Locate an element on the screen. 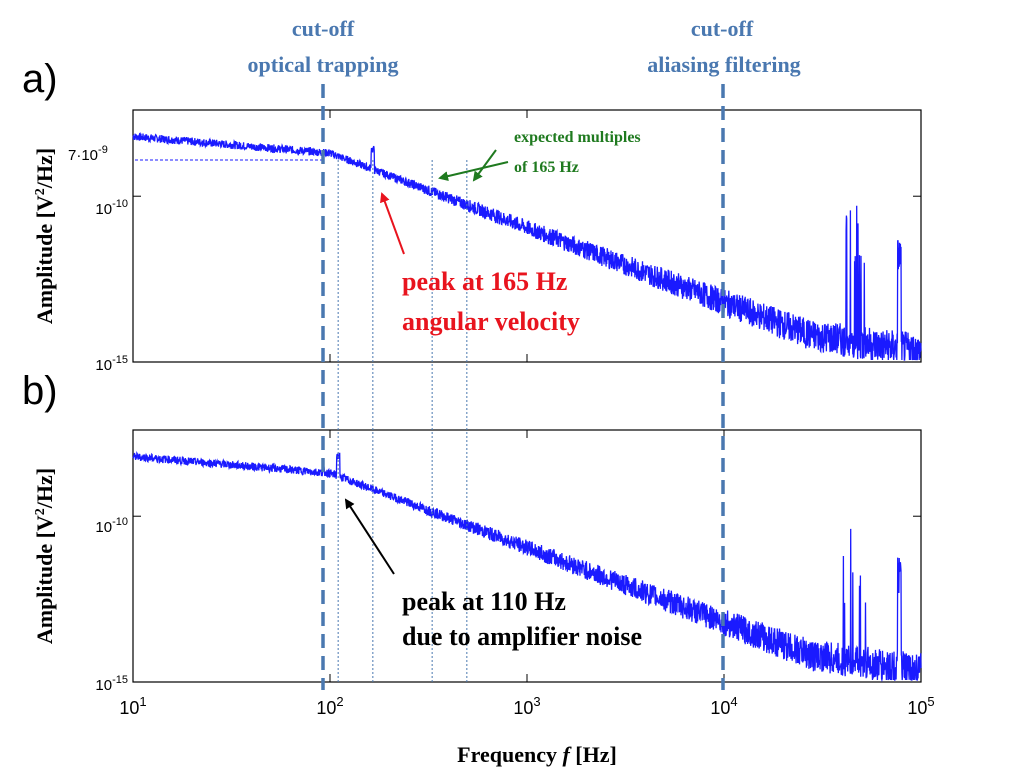 The image size is (1019, 779). xtick-1e5: 10⁵ is located at coordinates (920, 706).